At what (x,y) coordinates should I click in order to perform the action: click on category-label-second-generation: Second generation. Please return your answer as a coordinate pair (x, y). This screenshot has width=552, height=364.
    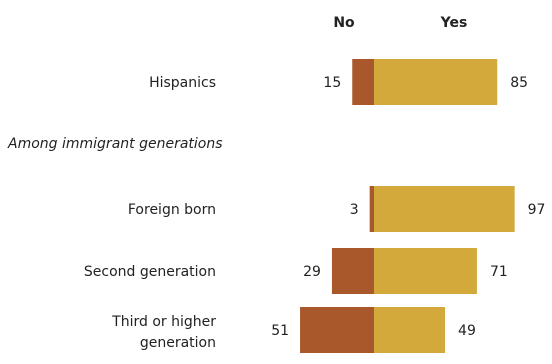
    Looking at the image, I should click on (150, 272).